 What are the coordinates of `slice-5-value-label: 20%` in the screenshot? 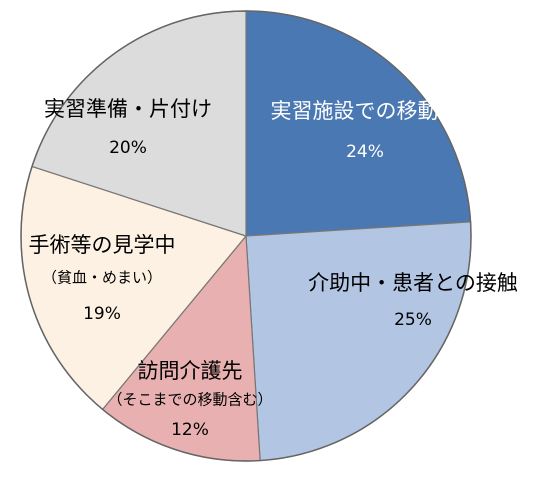 It's located at (128, 148).